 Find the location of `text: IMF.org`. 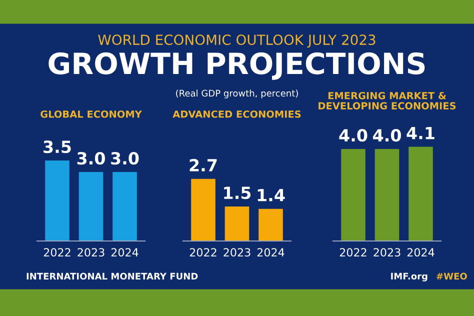

text: IMF.org is located at coordinates (409, 277).